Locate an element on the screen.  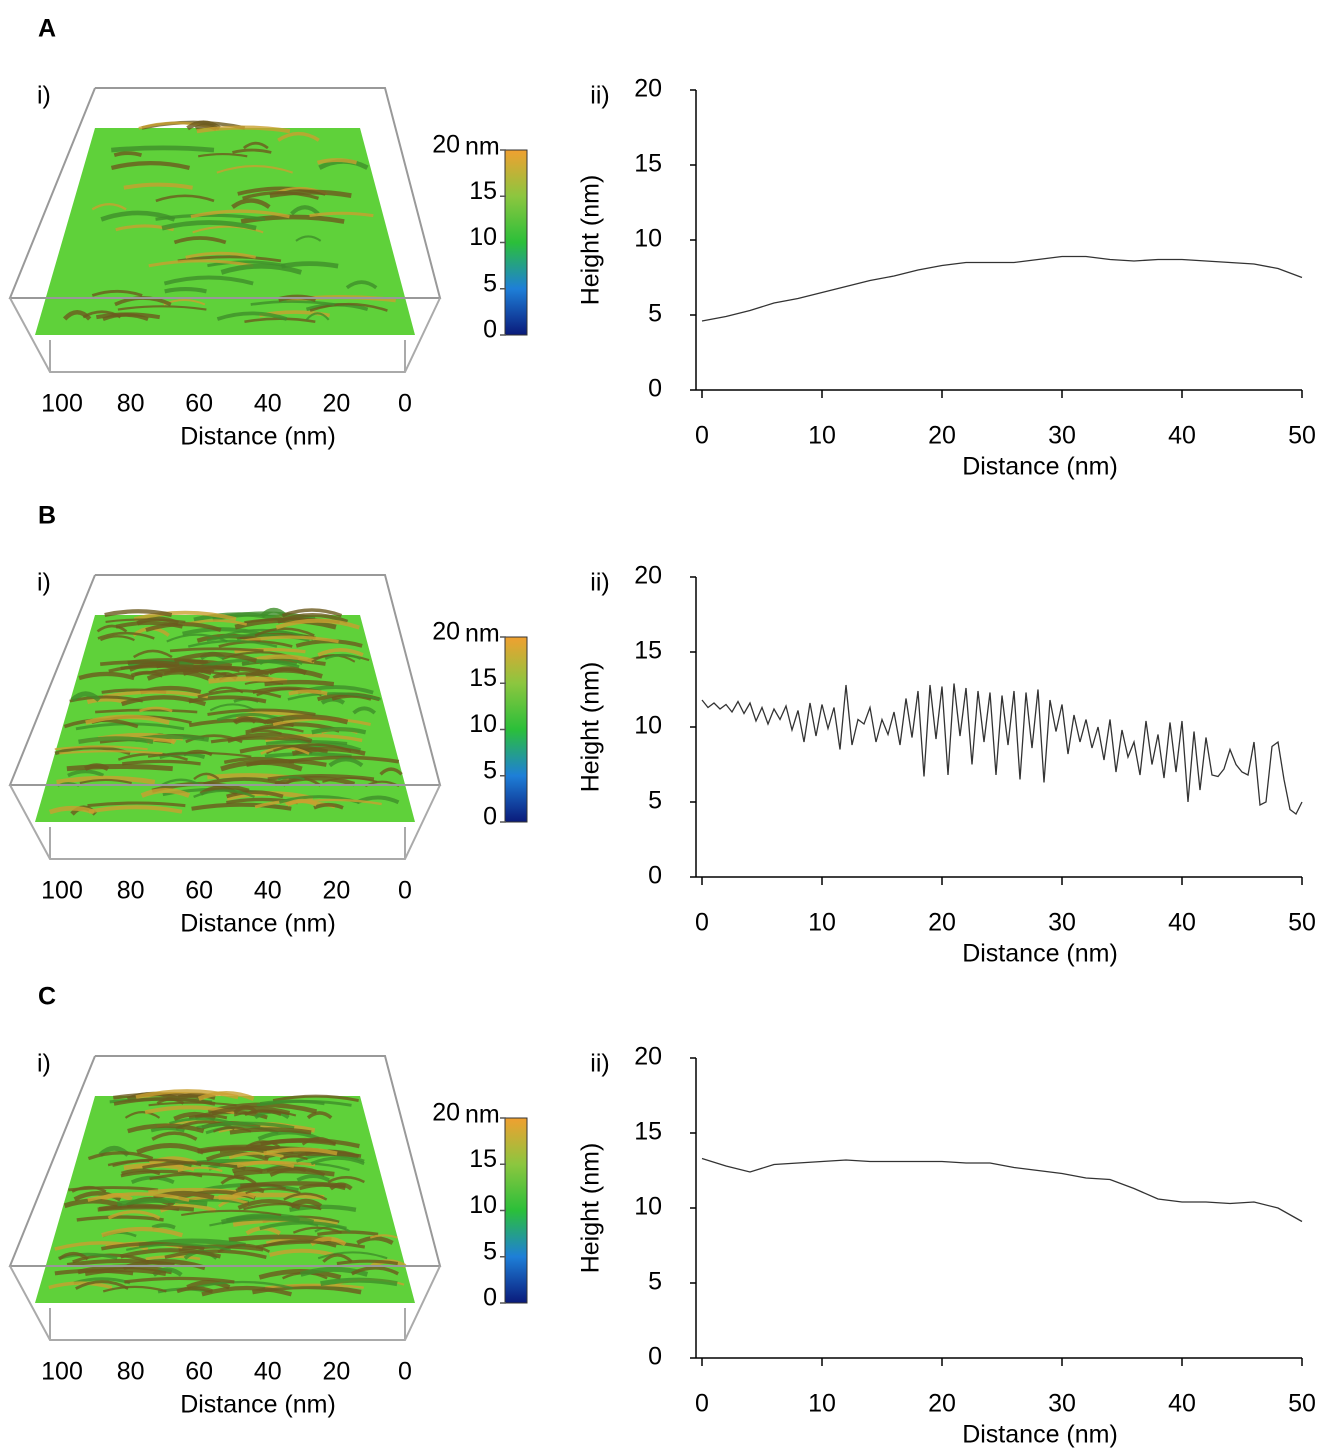
panel-label: i) is located at coordinates (44, 583).